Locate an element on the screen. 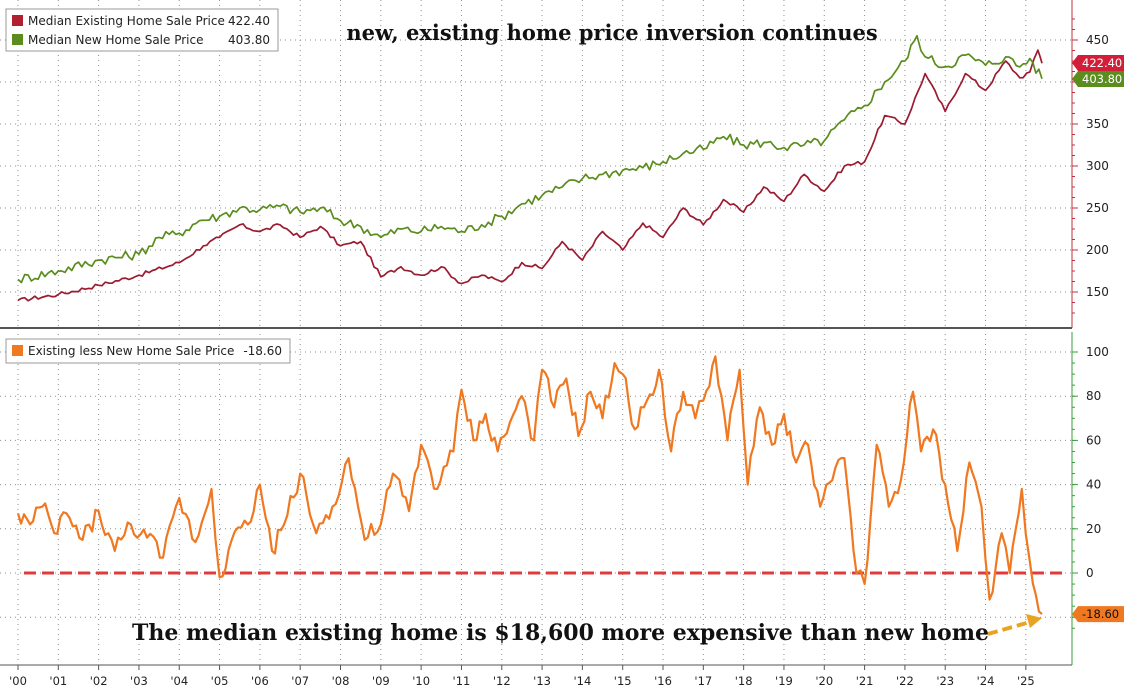  bottom-y-ticks: 0 20 40 60 80 100 is located at coordinates (1090, 487).